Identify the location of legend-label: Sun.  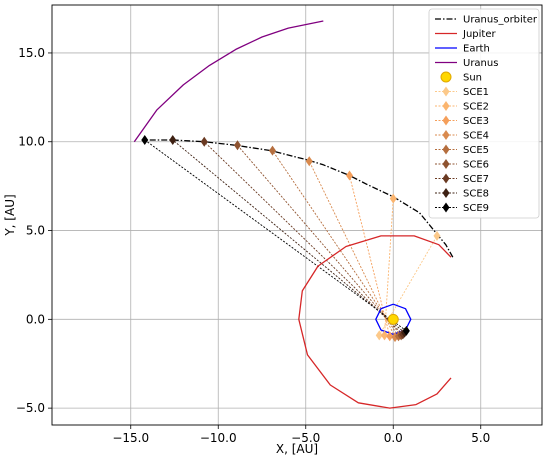
(472, 78).